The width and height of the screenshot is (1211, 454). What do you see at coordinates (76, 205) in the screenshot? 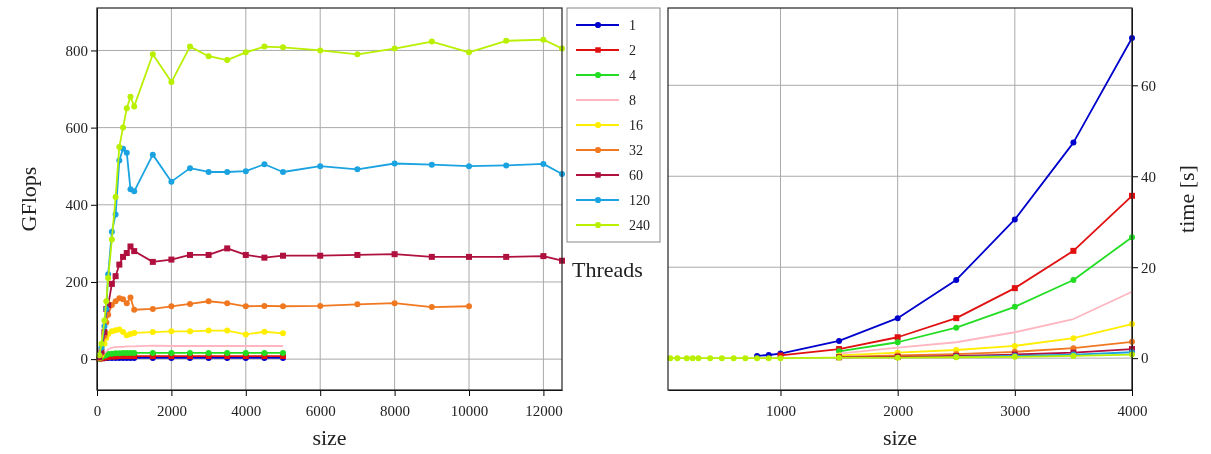
I see `y-tick-label: 400` at bounding box center [76, 205].